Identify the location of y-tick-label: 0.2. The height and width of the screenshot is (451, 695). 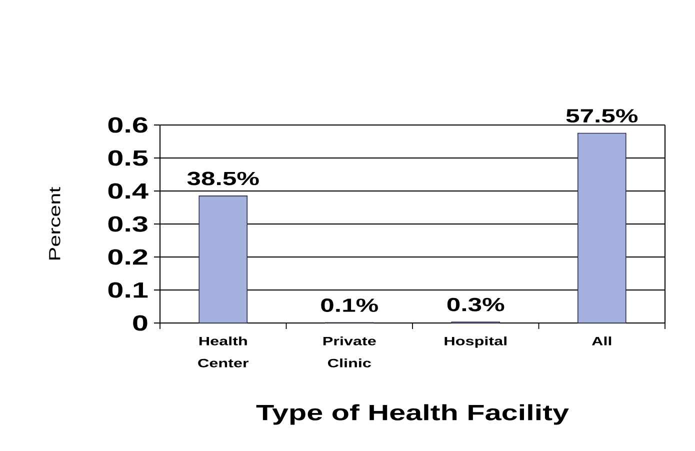
(128, 257).